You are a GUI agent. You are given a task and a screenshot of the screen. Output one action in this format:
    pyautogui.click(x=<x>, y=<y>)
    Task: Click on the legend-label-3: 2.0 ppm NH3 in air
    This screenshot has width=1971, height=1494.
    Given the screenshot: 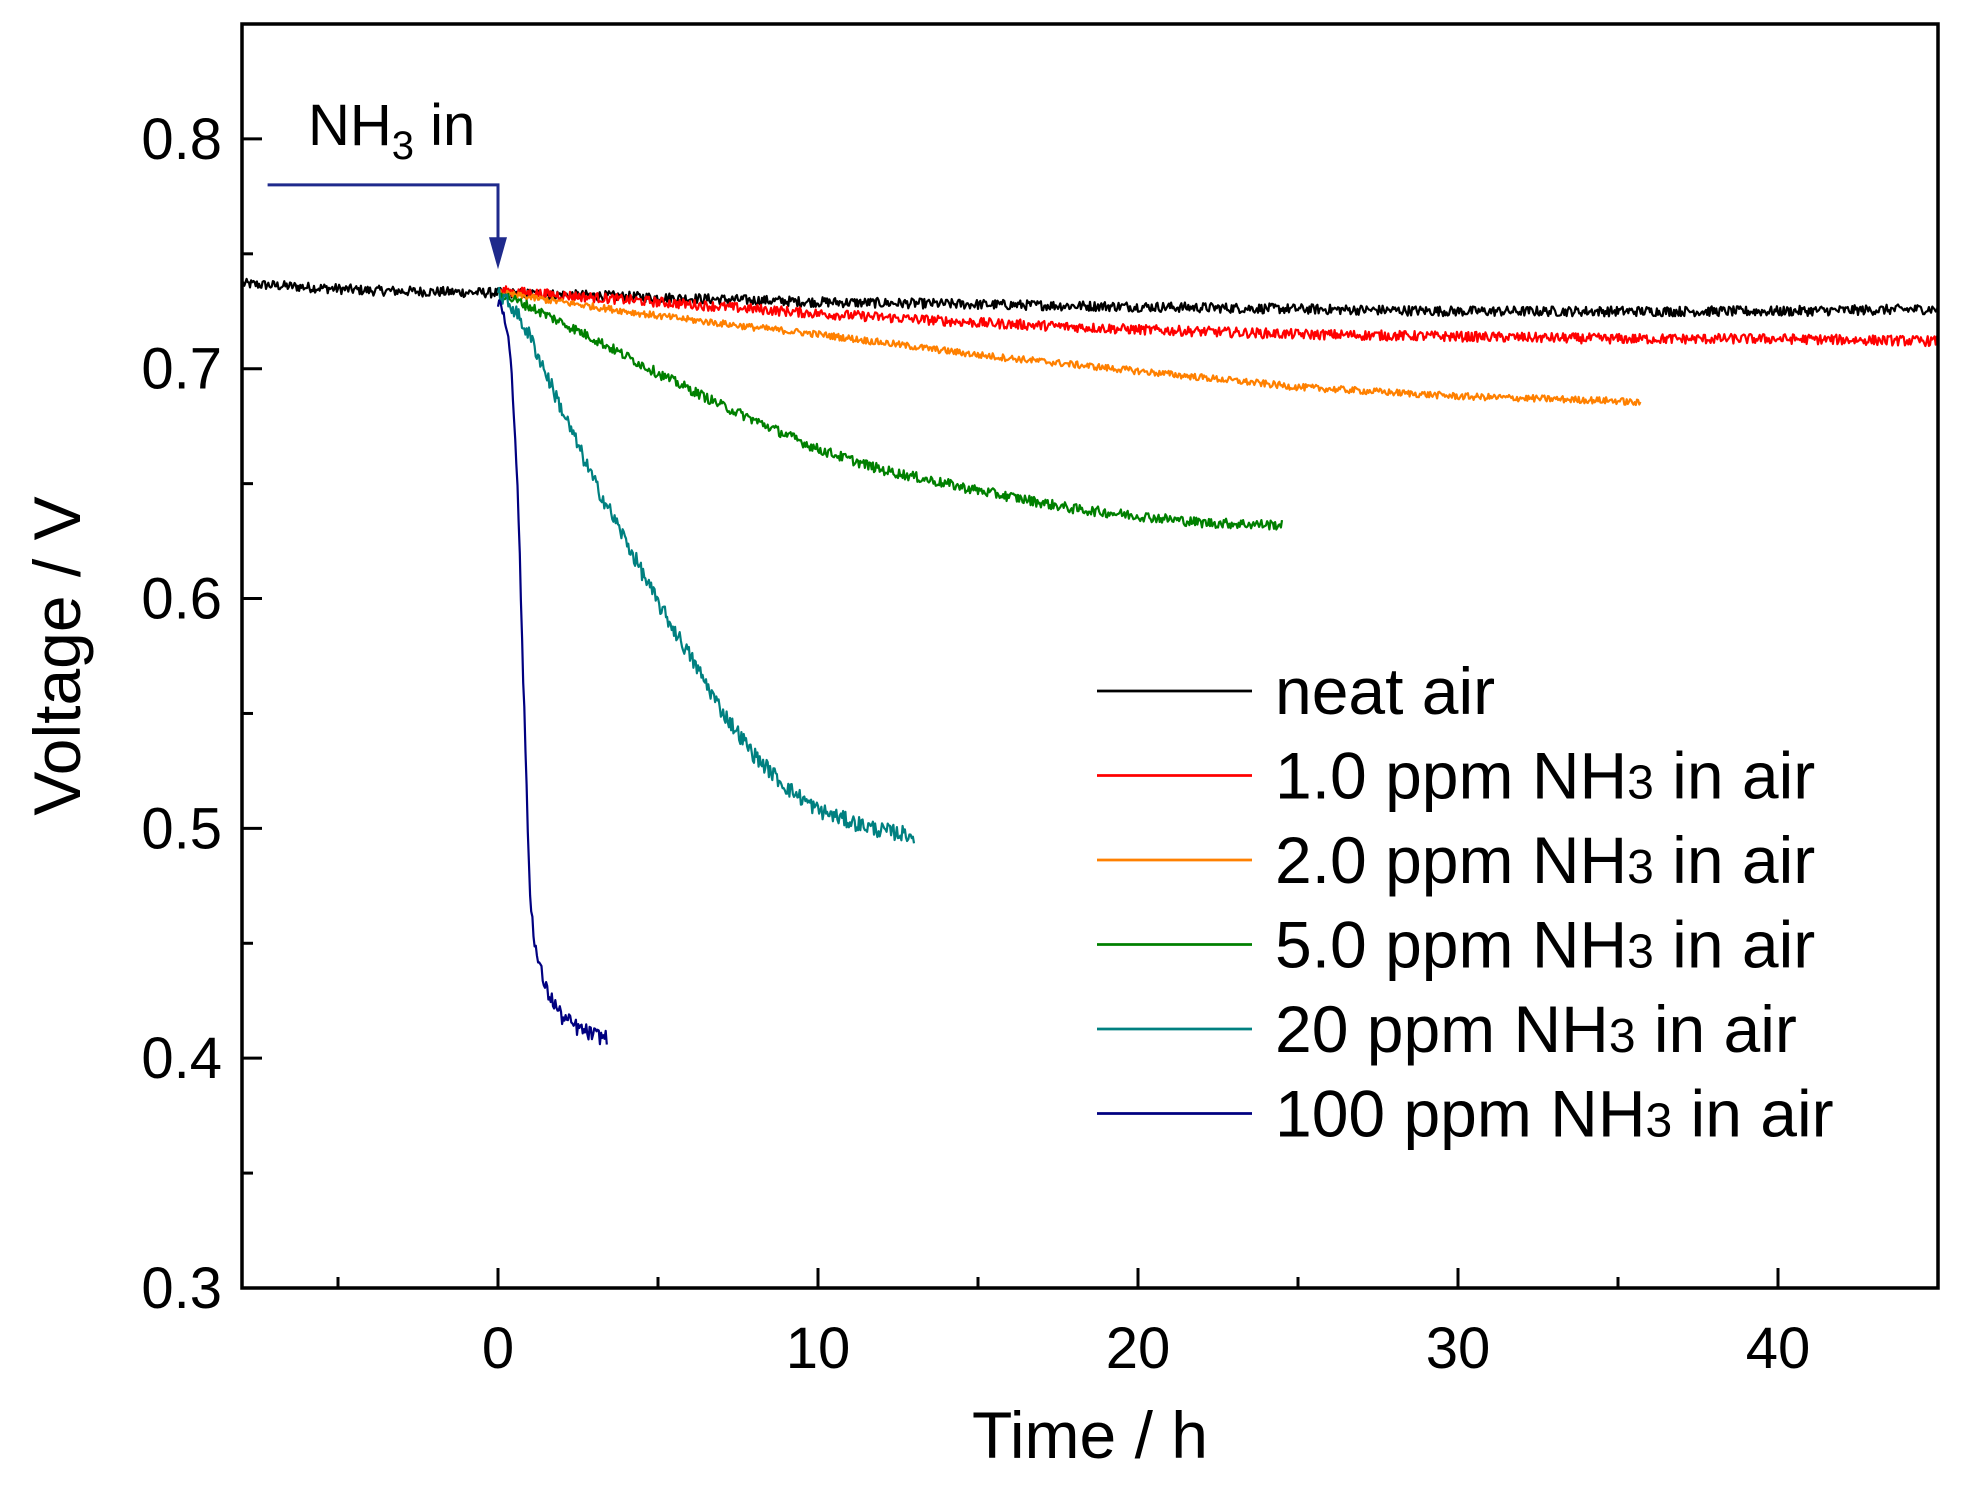 What is the action you would take?
    pyautogui.click(x=1545, y=860)
    